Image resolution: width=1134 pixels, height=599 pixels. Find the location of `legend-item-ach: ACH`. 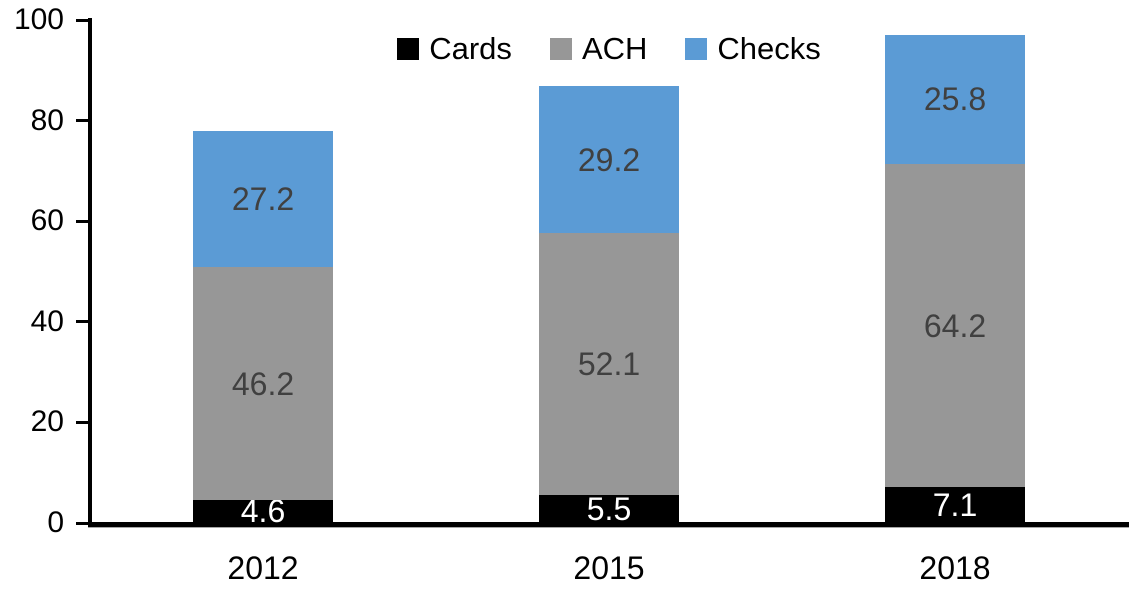

legend-item-ach: ACH is located at coordinates (598, 48).